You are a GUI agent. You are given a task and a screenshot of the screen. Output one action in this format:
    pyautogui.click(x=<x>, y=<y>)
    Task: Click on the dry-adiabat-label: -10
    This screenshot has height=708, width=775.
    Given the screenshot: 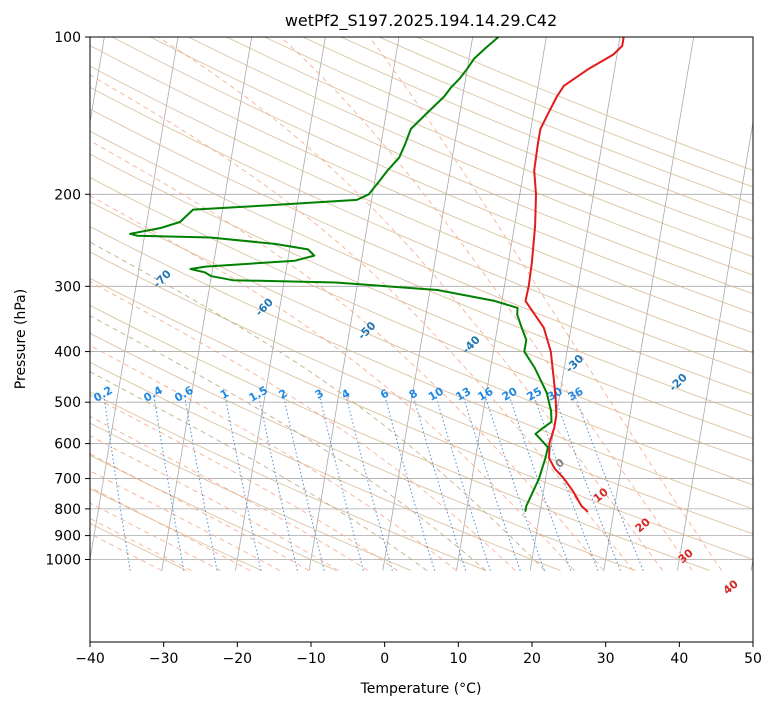 What is the action you would take?
    pyautogui.click(x=772, y=405)
    